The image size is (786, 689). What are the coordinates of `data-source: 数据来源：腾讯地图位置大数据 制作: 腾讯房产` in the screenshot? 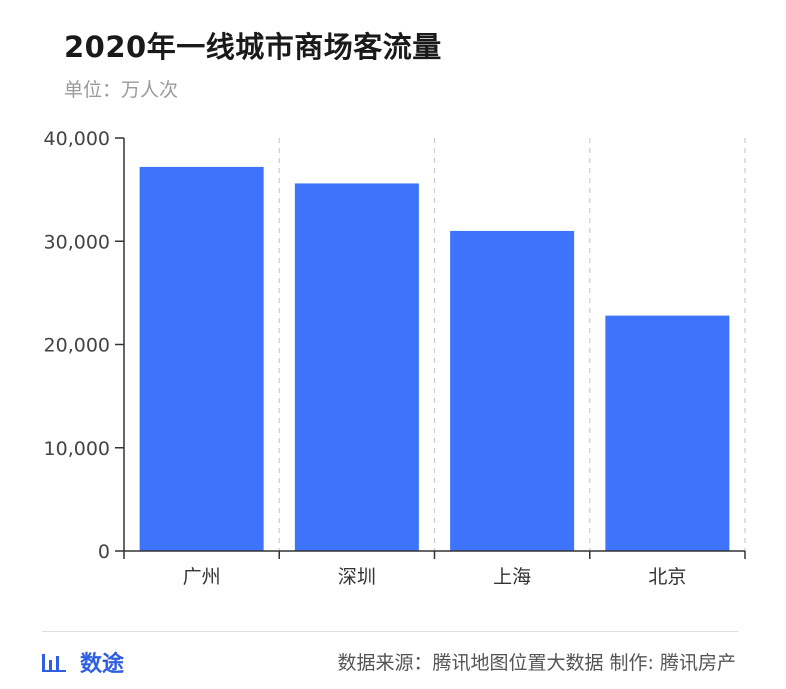 It's located at (536, 663).